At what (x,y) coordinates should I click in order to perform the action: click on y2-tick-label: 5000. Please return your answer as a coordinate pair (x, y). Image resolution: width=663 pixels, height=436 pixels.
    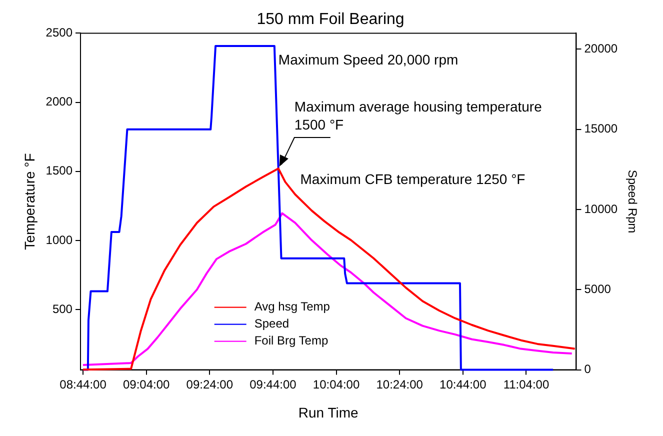
    Looking at the image, I should click on (598, 289).